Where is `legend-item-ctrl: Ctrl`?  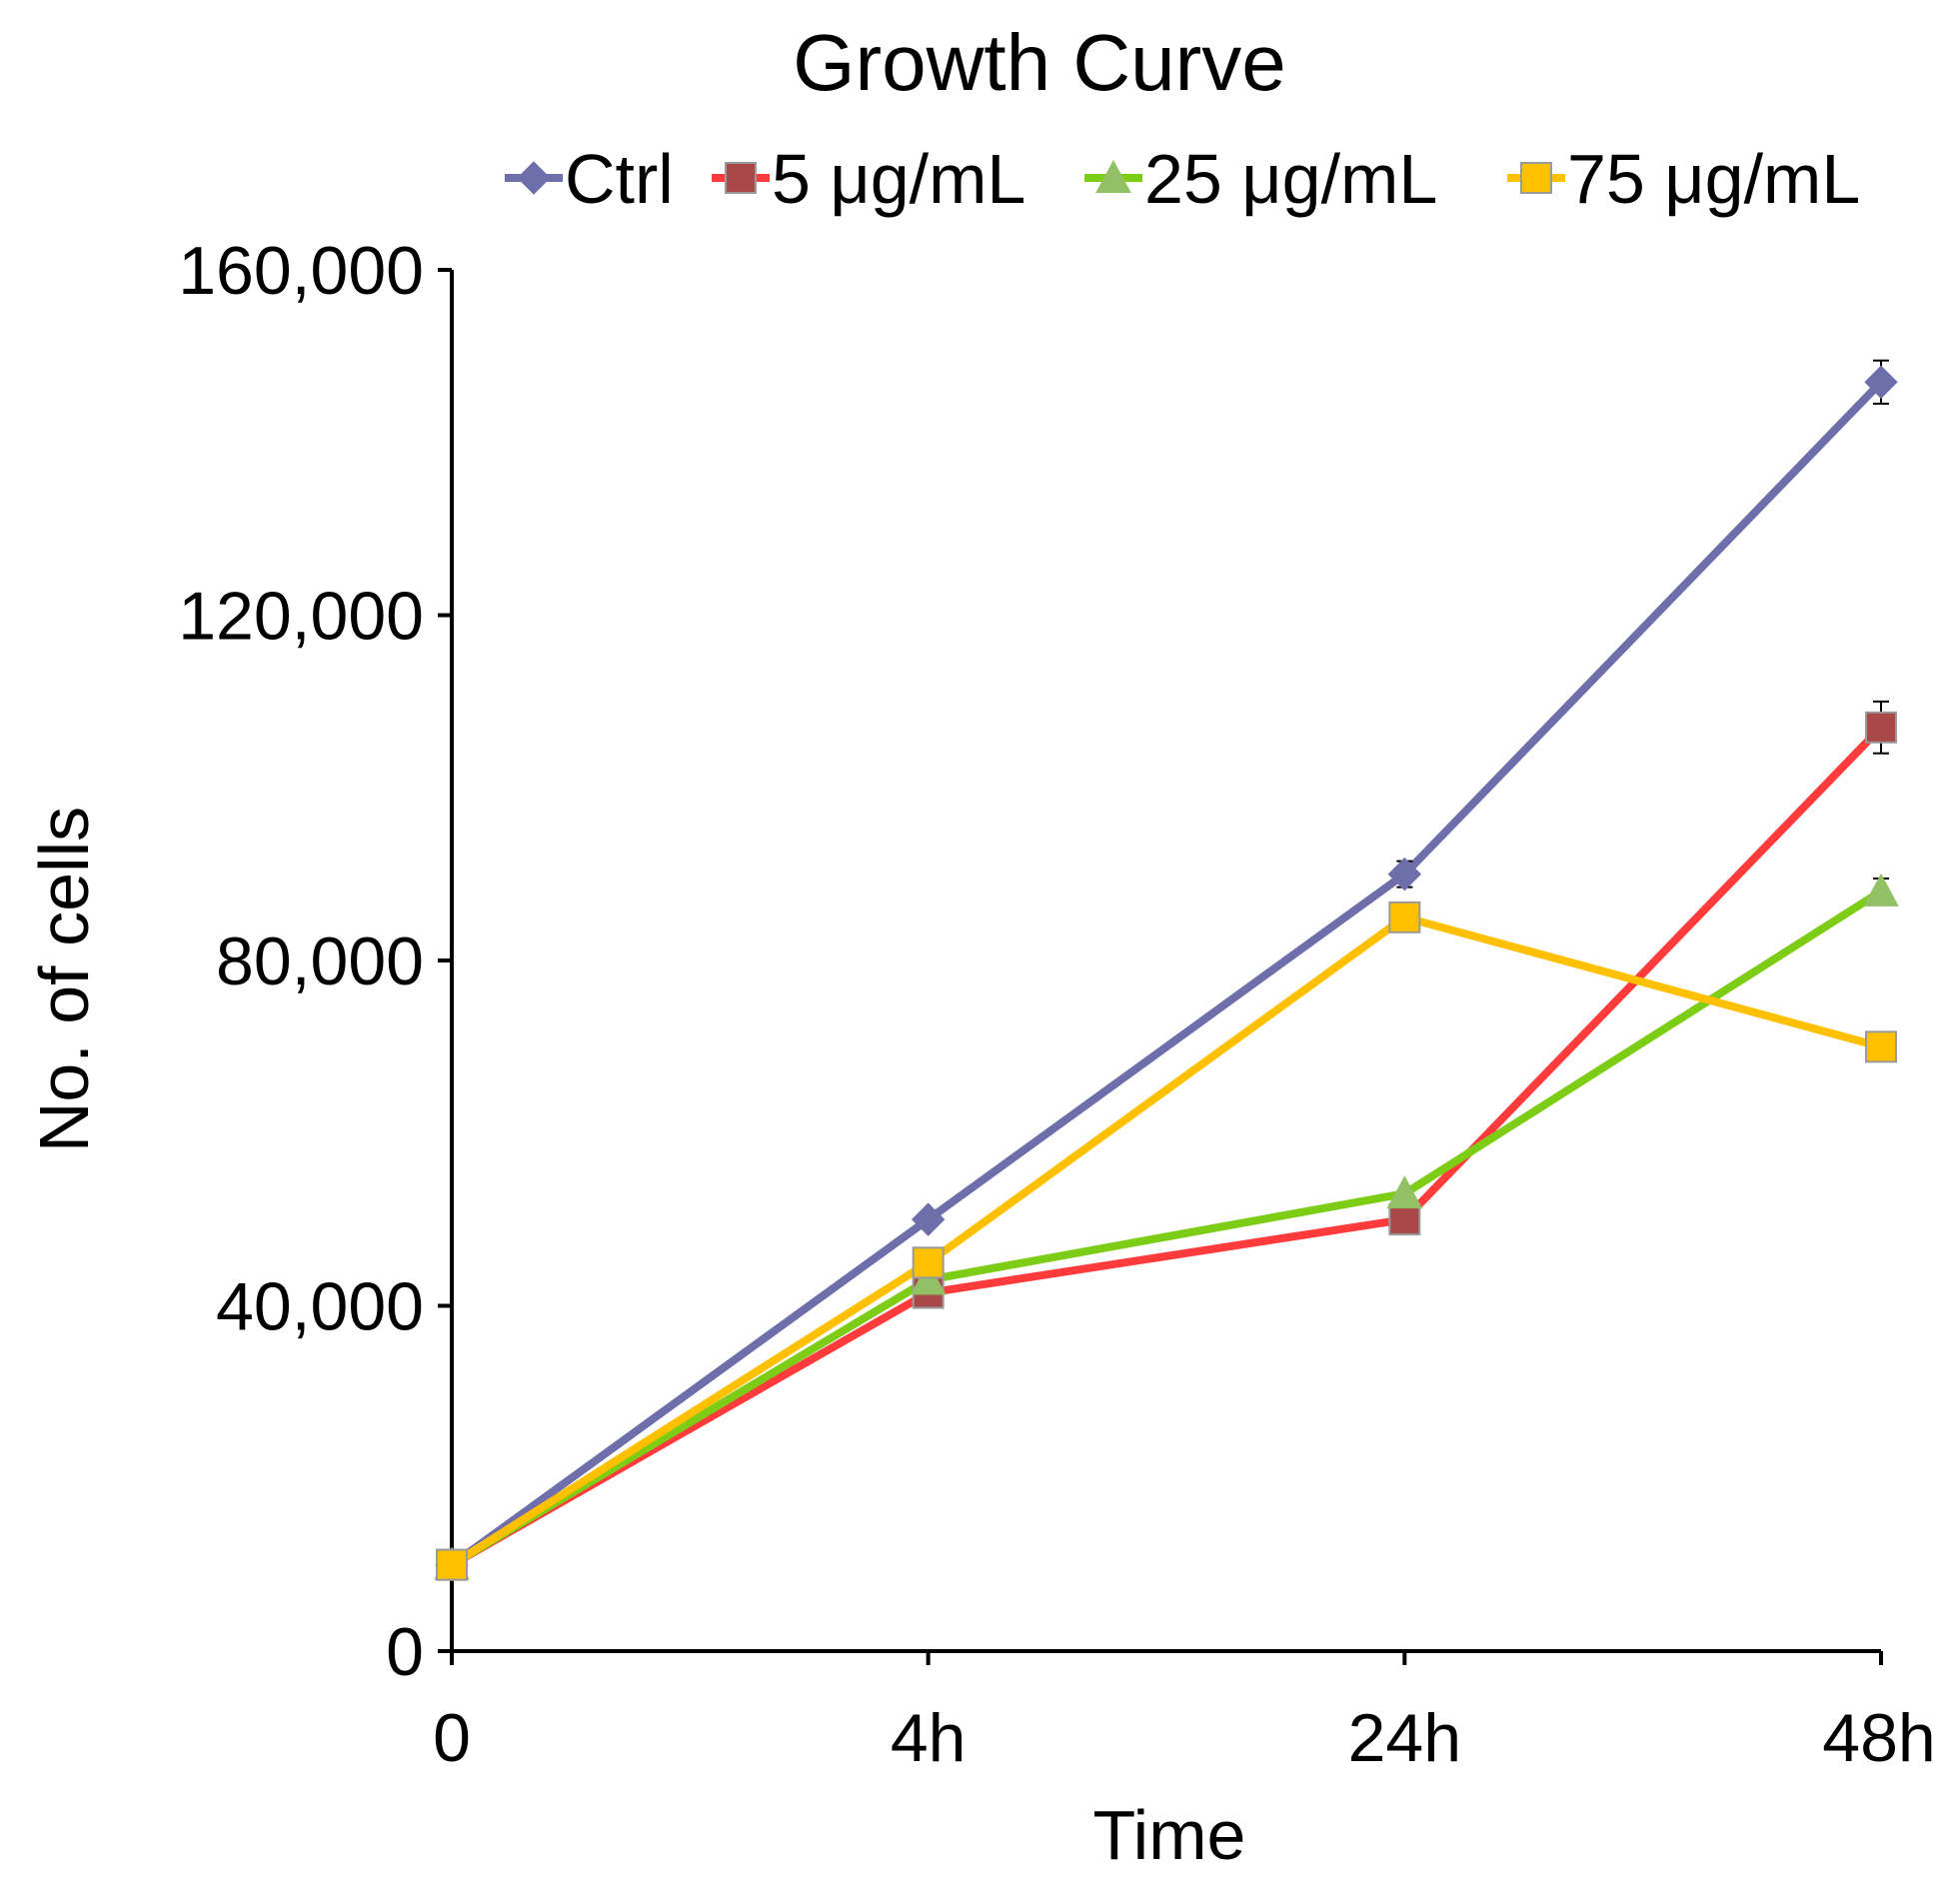 legend-item-ctrl: Ctrl is located at coordinates (589, 179).